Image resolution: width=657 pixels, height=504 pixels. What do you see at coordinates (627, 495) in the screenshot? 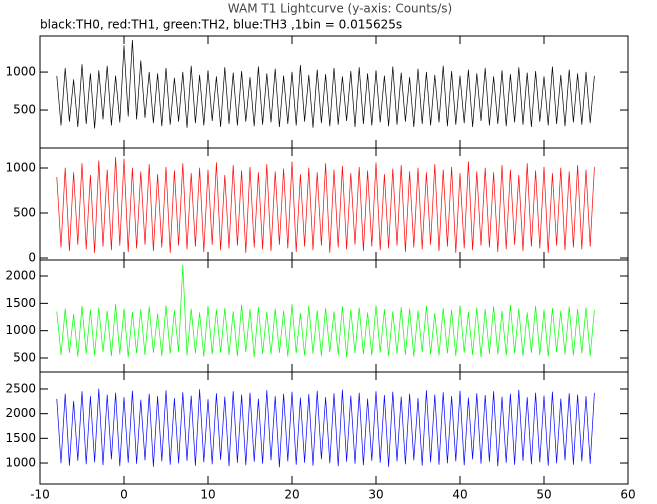
I see `x-tick-label: 60` at bounding box center [627, 495].